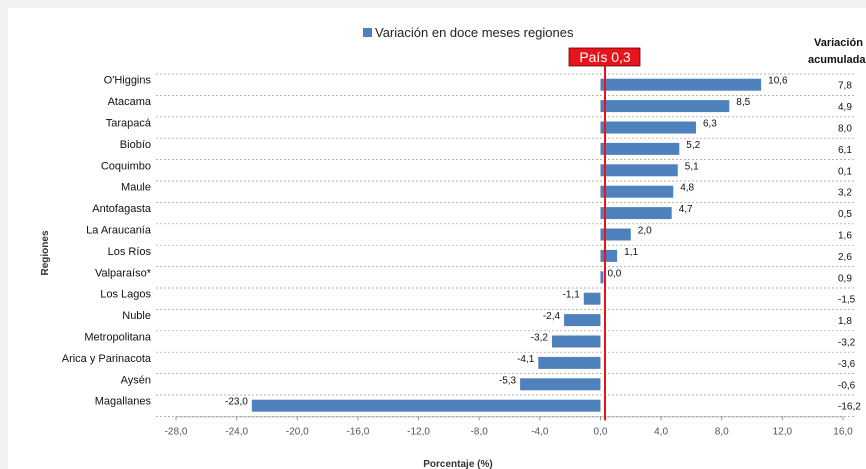 The width and height of the screenshot is (866, 469). What do you see at coordinates (843, 431) in the screenshot?
I see `x-tick-label: 16,0` at bounding box center [843, 431].